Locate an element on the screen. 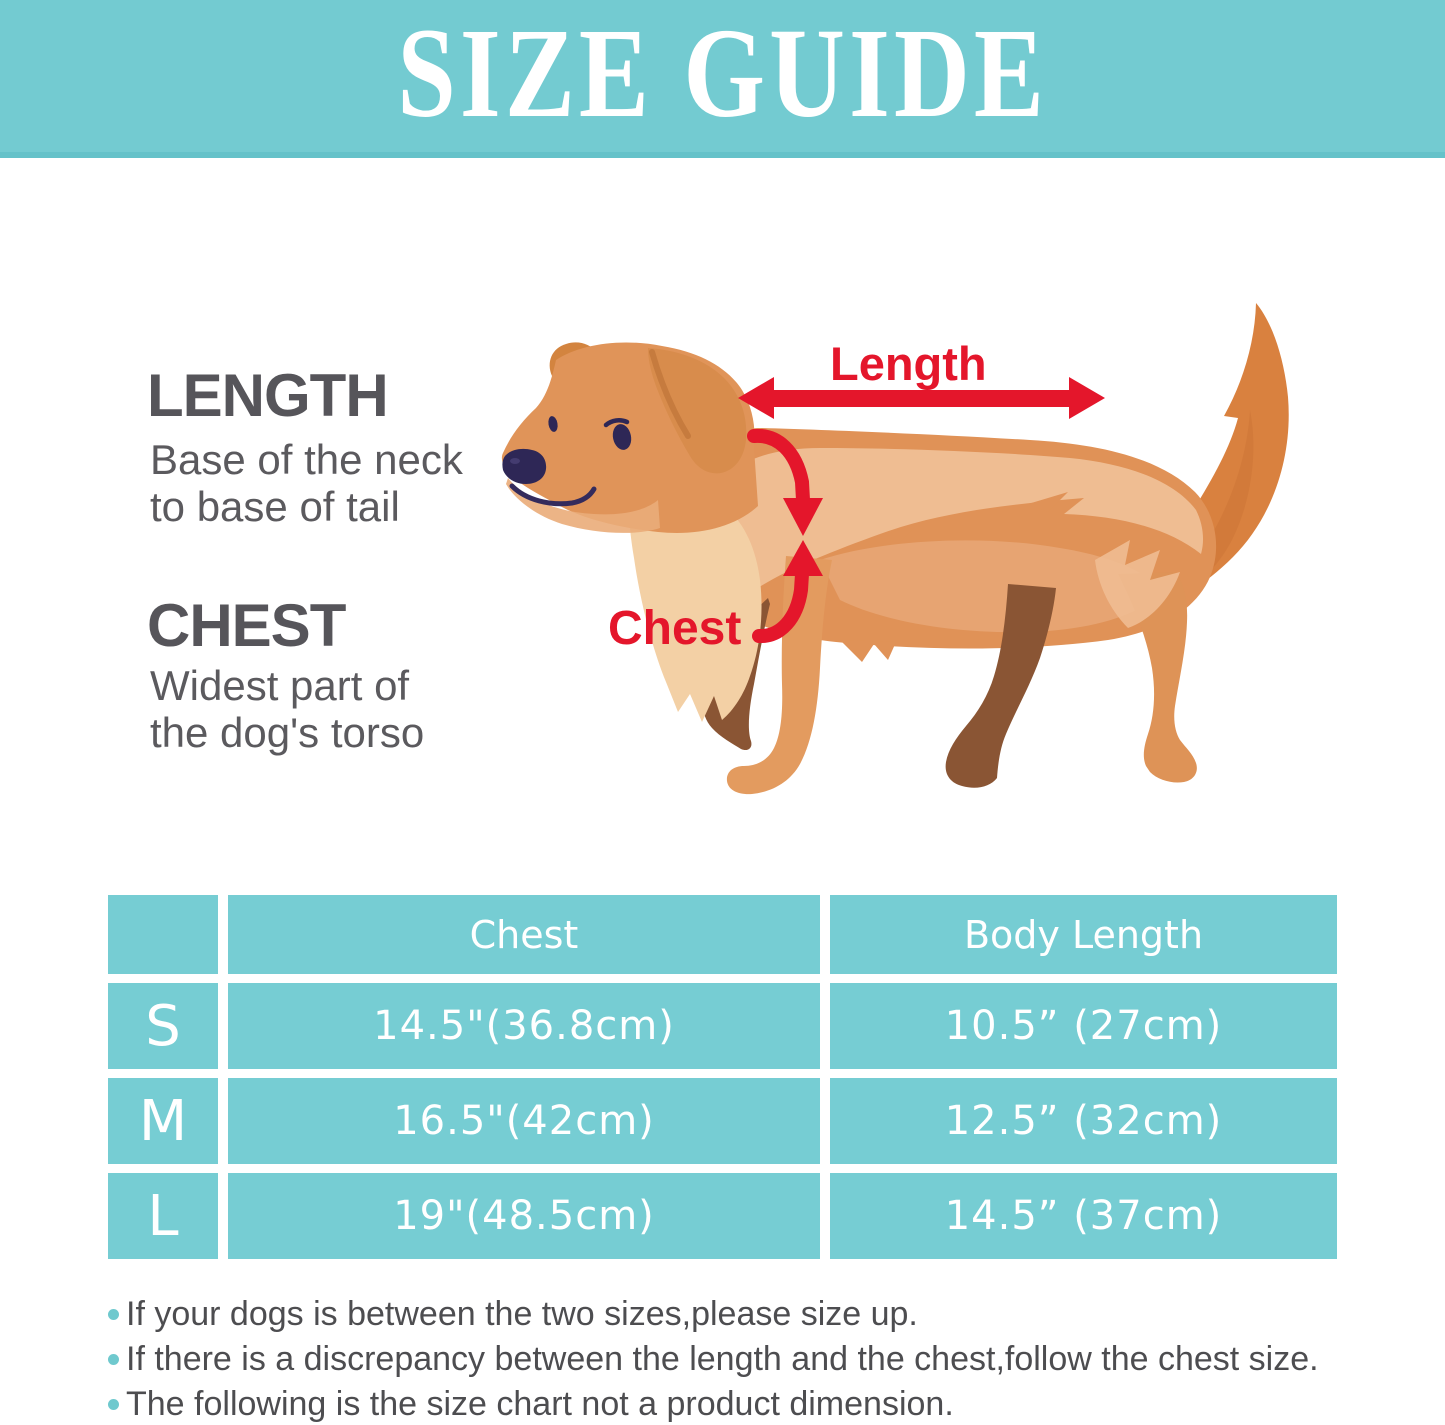 This screenshot has width=1445, height=1425. length-term-description: Base of the neck to base of tail is located at coordinates (306, 483).